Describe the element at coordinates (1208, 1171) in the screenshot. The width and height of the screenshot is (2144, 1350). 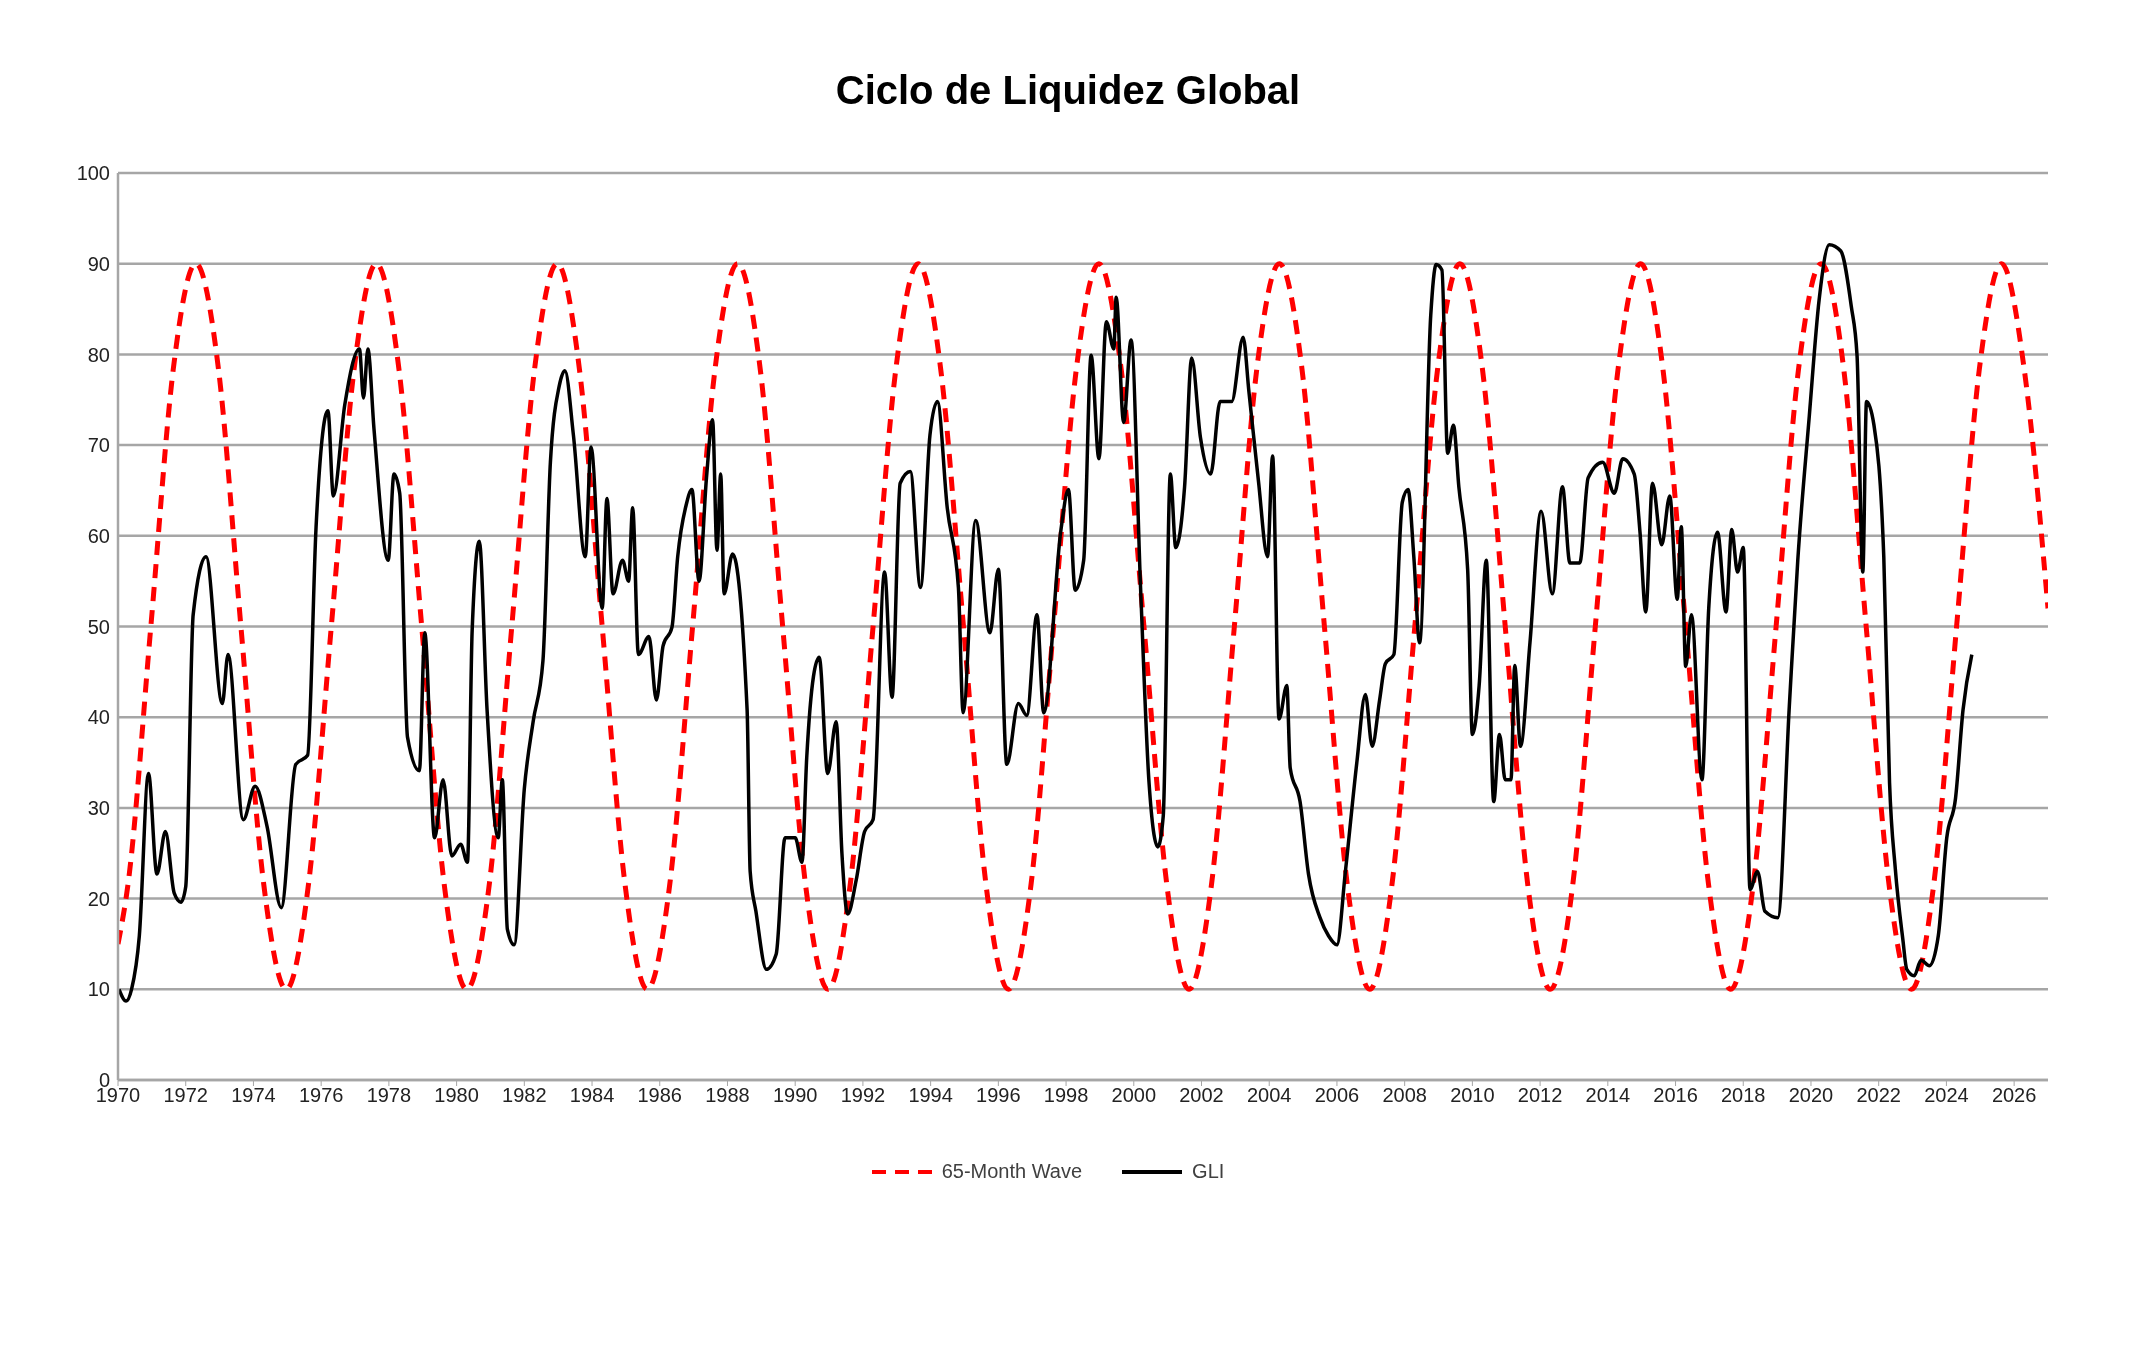
I see `legend-label: GLI` at that location.